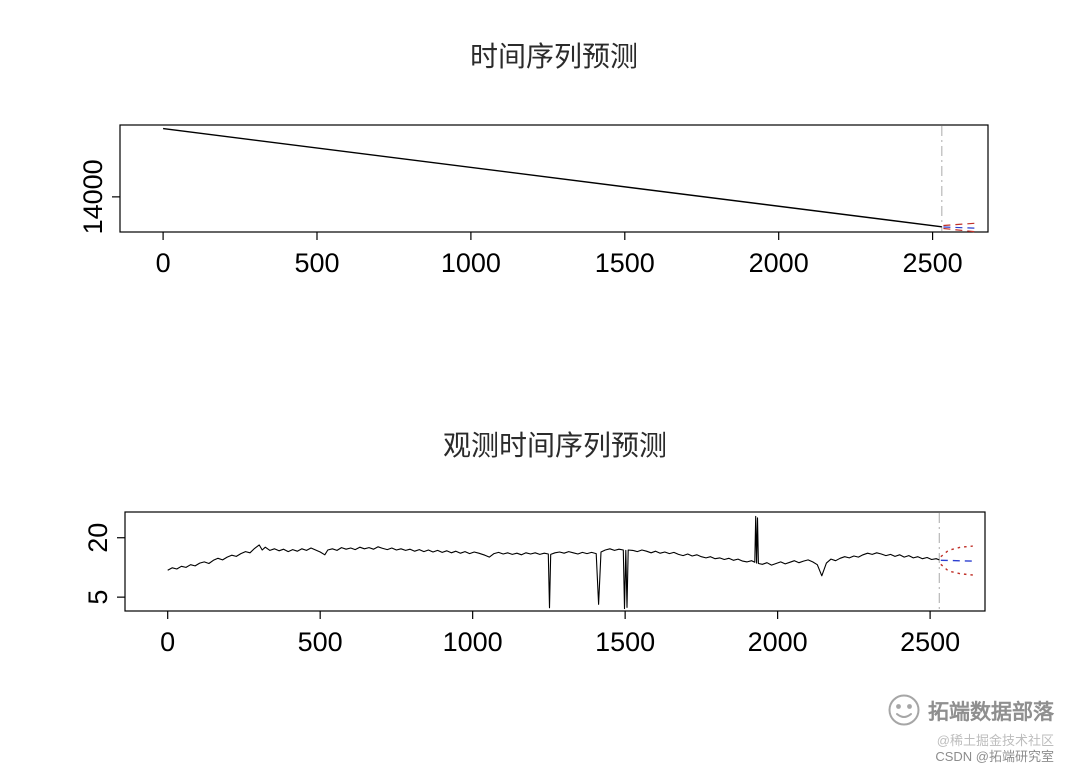 Image resolution: width=1080 pixels, height=771 pixels. I want to click on watermark-csdn-text: CSDN @拓端研究室, so click(994, 756).